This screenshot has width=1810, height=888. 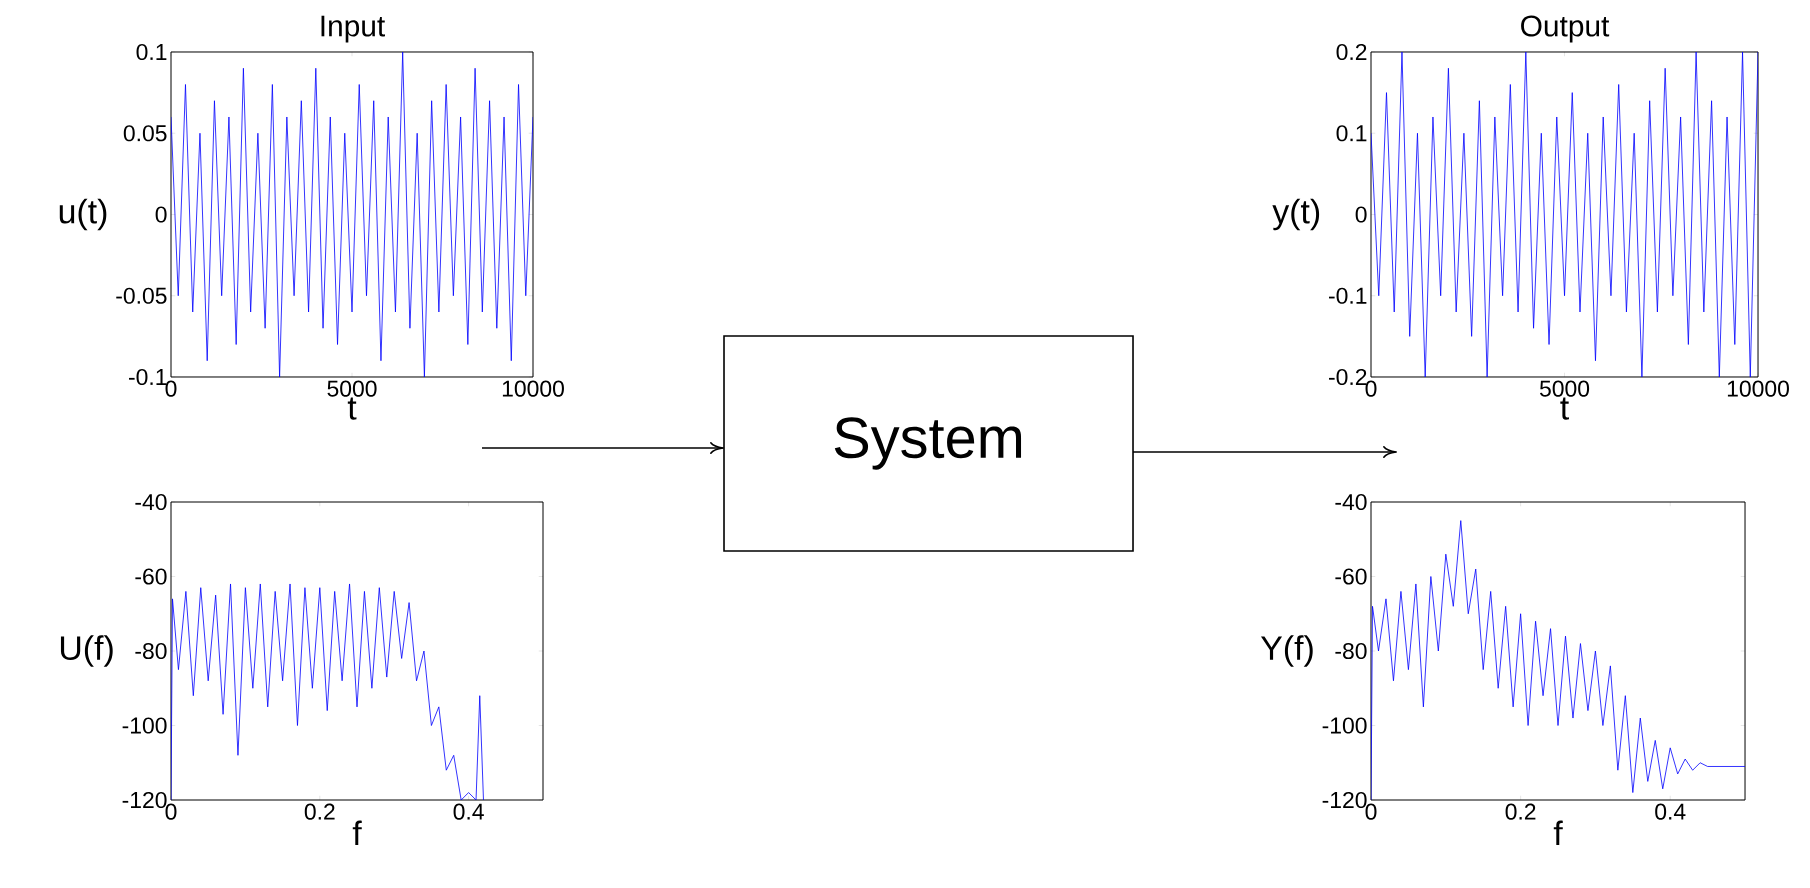 What do you see at coordinates (145, 133) in the screenshot?
I see `y-tick-label: 0.05` at bounding box center [145, 133].